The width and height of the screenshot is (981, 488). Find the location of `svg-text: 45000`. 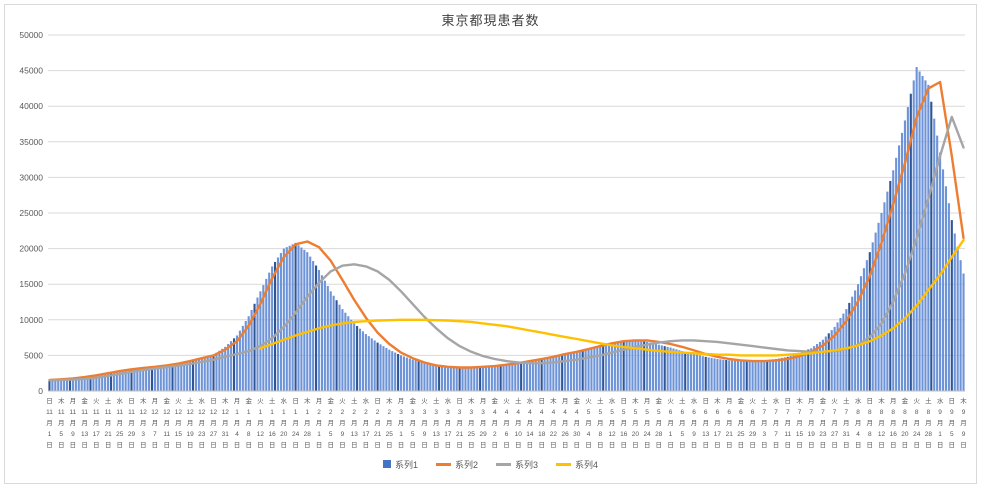

svg-text: 45000 is located at coordinates (31, 71).